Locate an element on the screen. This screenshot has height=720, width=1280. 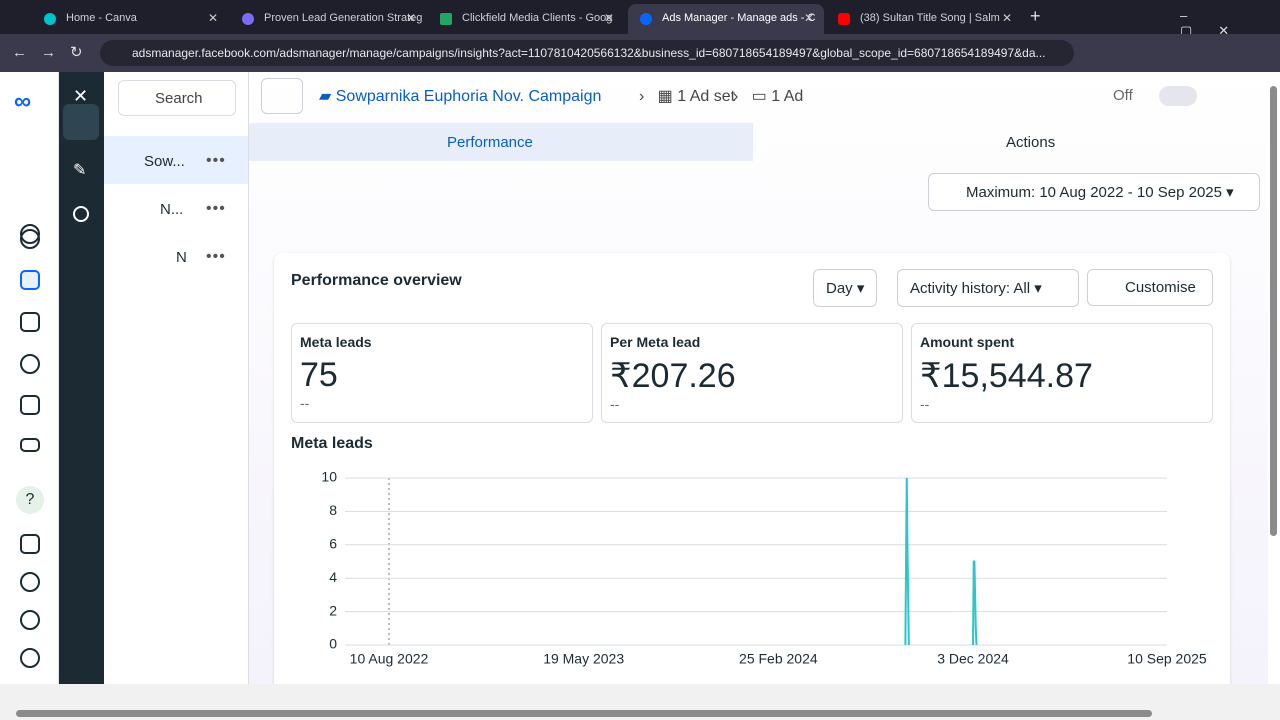
charts-icon is located at coordinates (81, 122).